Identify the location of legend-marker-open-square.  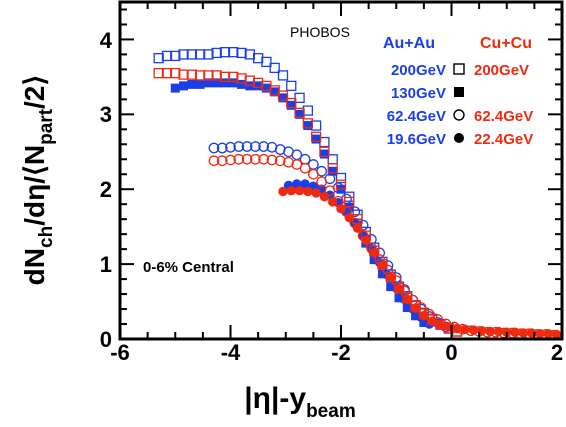
(459, 69).